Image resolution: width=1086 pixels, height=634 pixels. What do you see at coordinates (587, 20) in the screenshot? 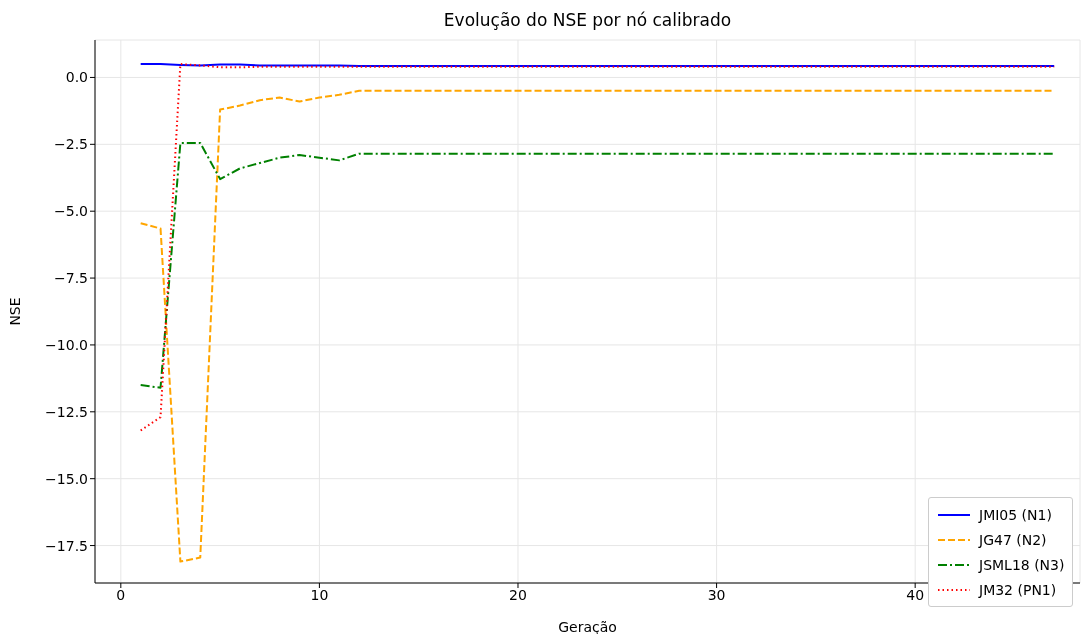
I see `chart-title: Evolução do NSE por nó calibrado` at bounding box center [587, 20].